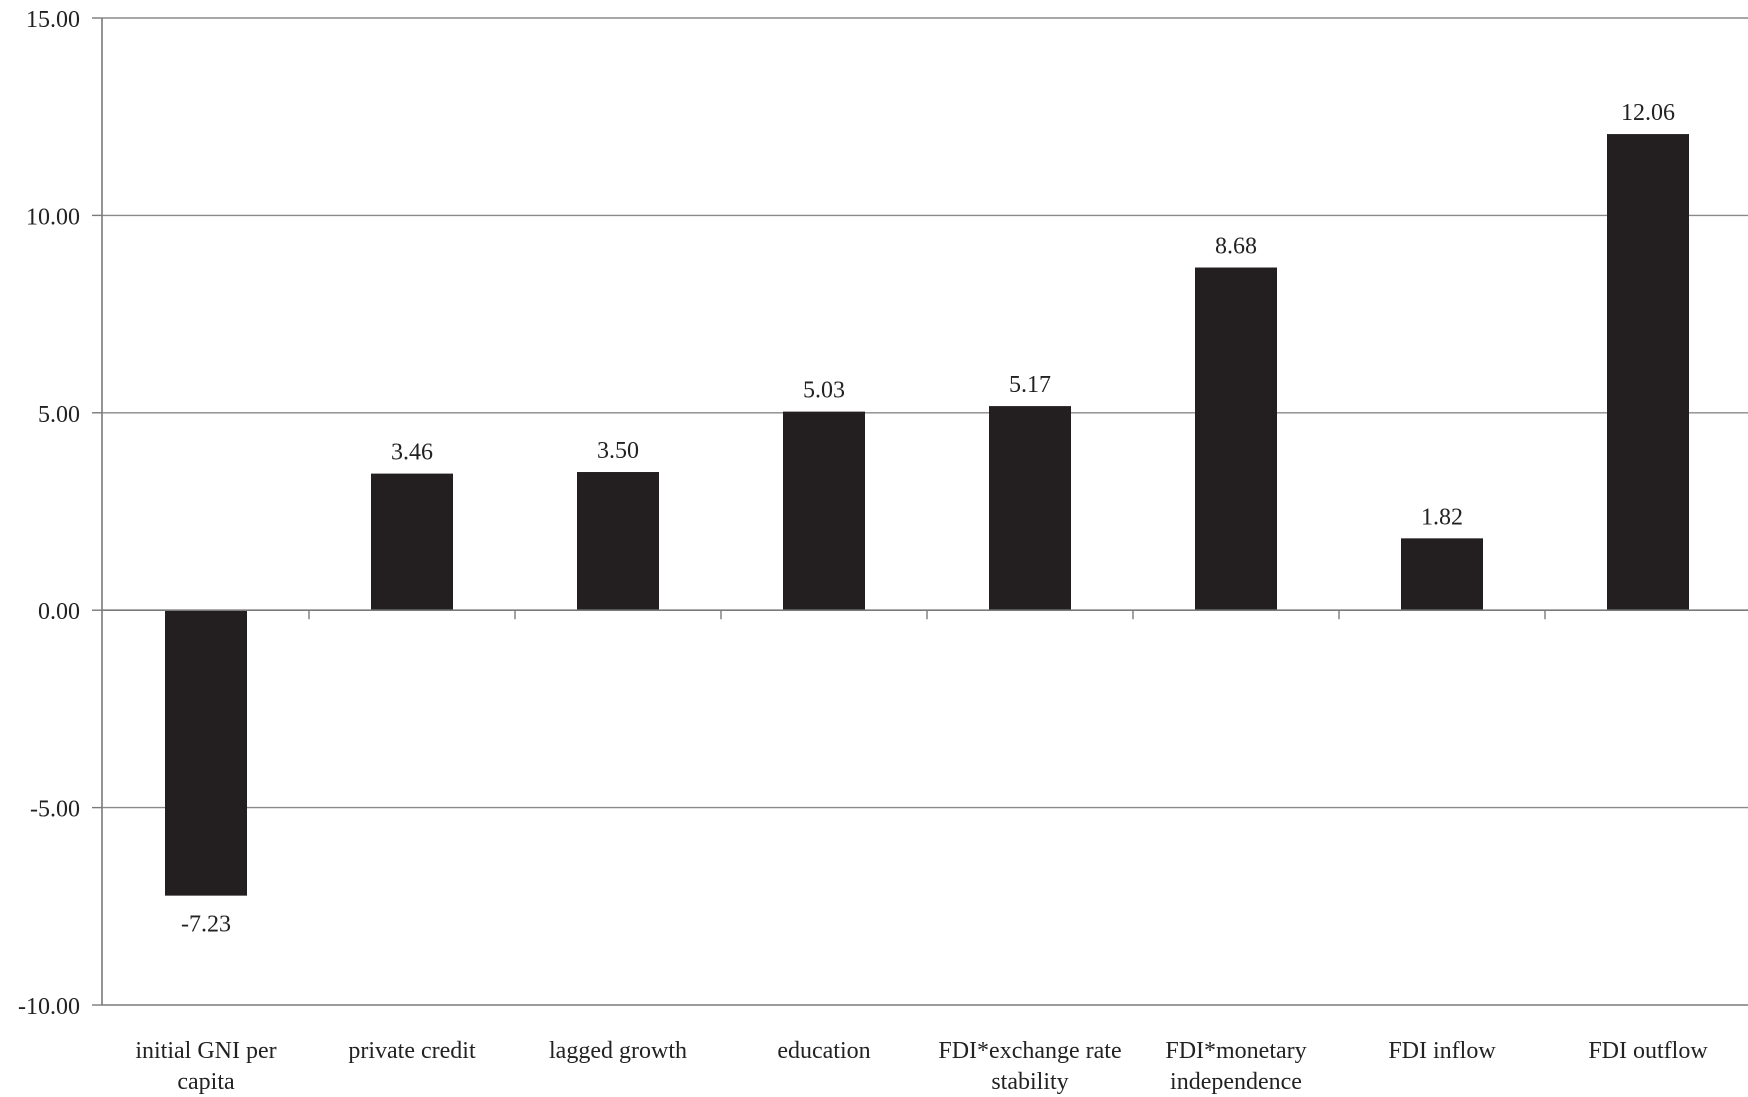  I want to click on x-tick-label-line: FDI inflow, so click(1442, 1051).